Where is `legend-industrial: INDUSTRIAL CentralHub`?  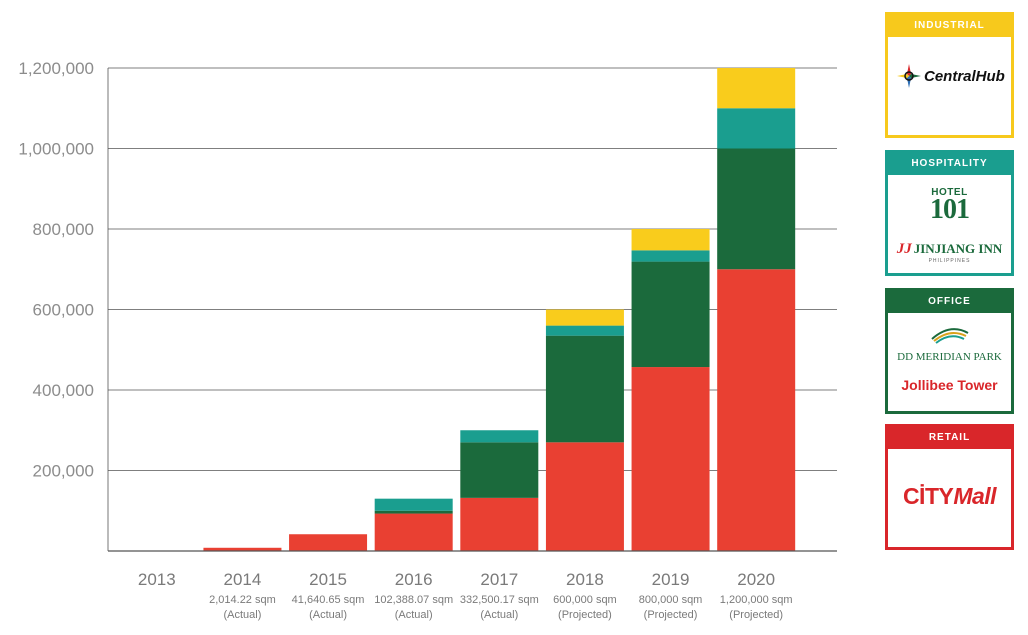
legend-industrial: INDUSTRIAL CentralHub is located at coordinates (949, 75).